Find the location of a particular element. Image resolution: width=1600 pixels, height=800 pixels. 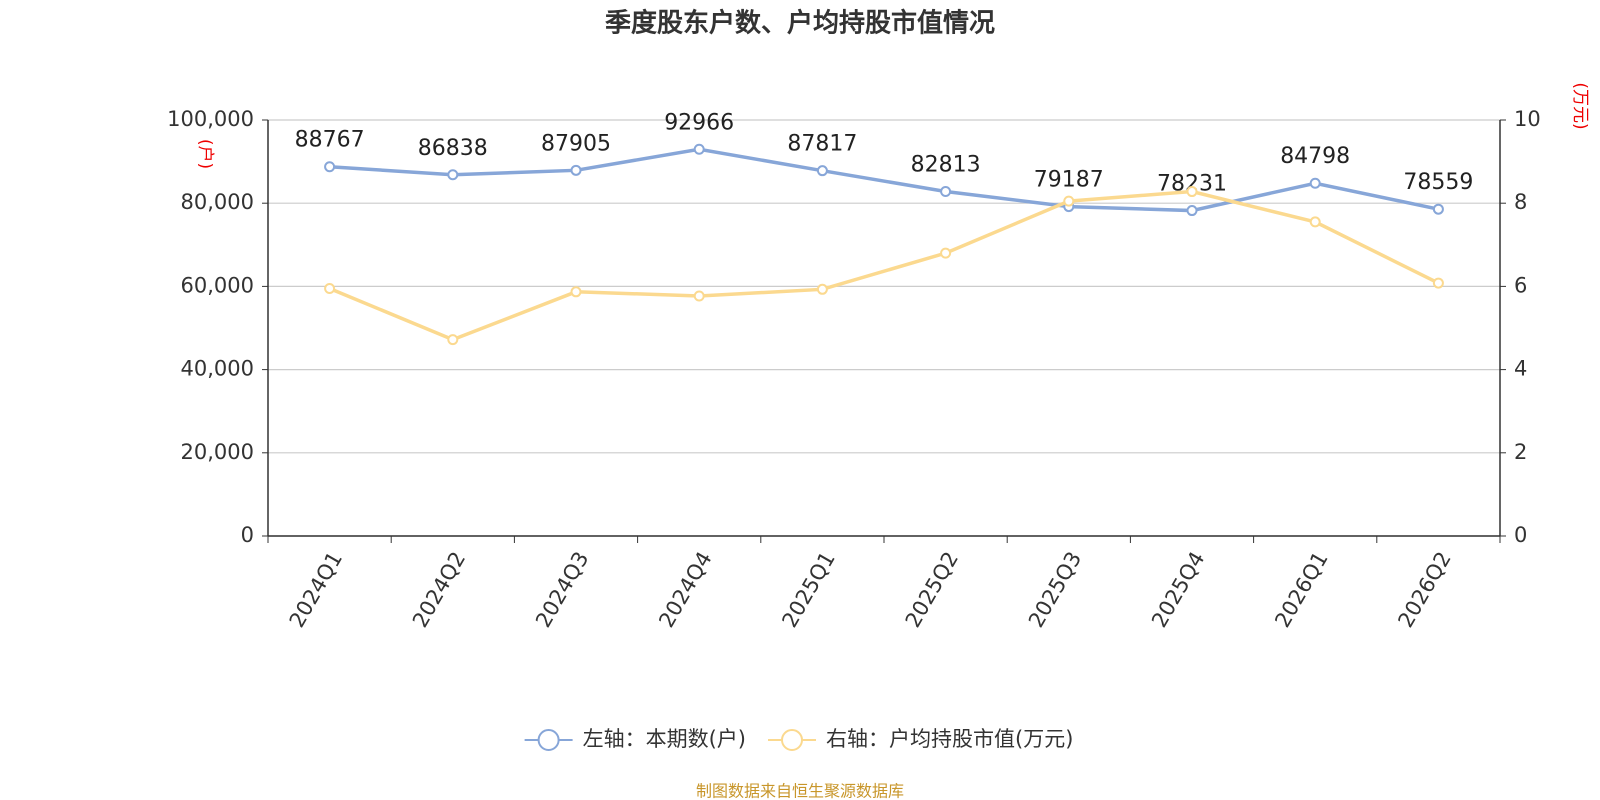

data-label: 82813 is located at coordinates (946, 164).